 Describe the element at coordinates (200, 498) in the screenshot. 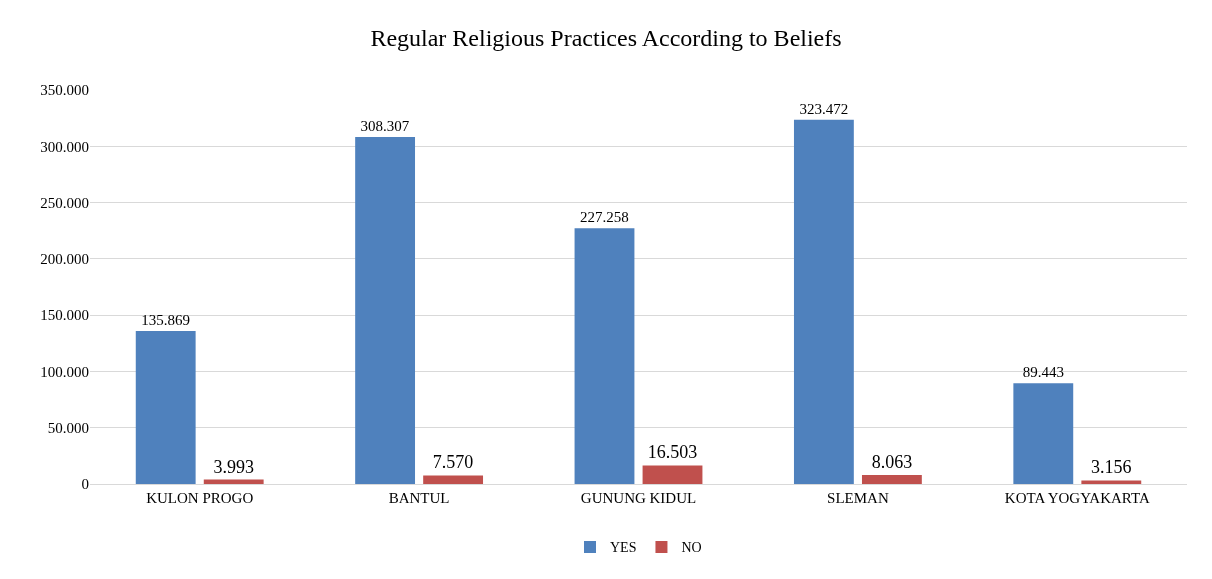

I see `x-tick-label: KULON PROGO` at that location.